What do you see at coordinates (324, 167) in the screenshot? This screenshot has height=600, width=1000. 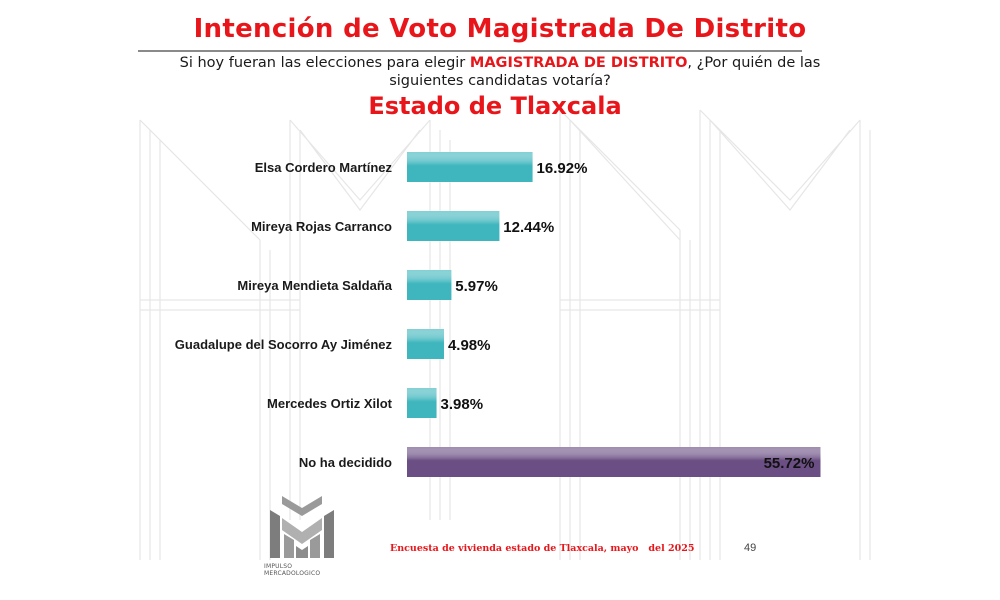 I see `category-label: Elsa Cordero Martínez` at bounding box center [324, 167].